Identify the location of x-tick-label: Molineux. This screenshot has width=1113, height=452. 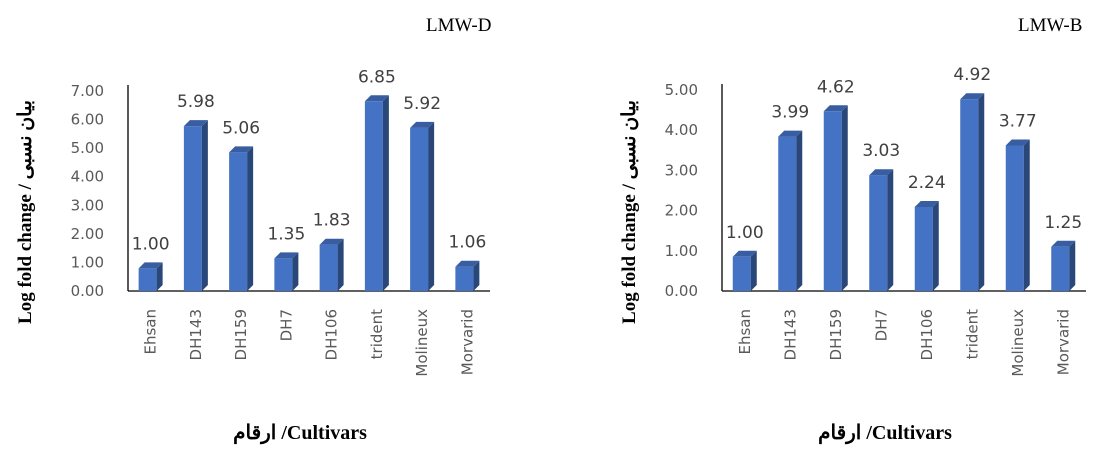
(422, 343).